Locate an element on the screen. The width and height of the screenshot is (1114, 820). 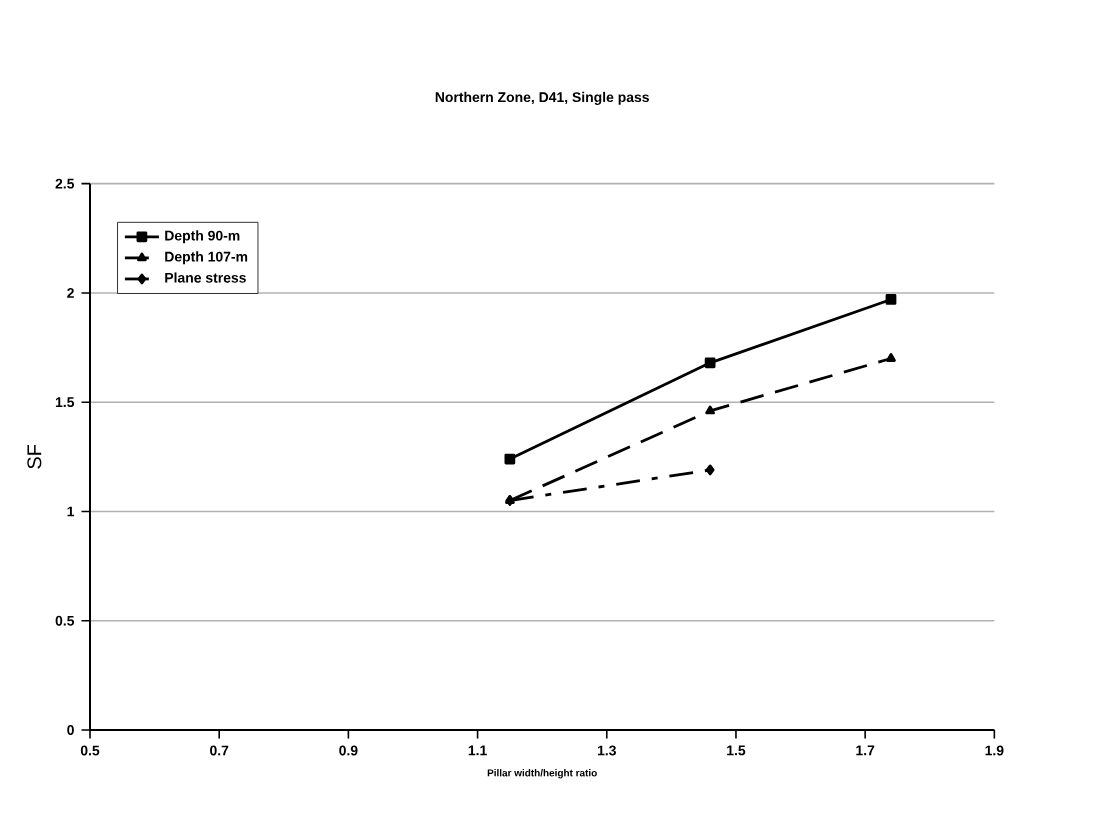
y-axis-title: SF is located at coordinates (34, 456).